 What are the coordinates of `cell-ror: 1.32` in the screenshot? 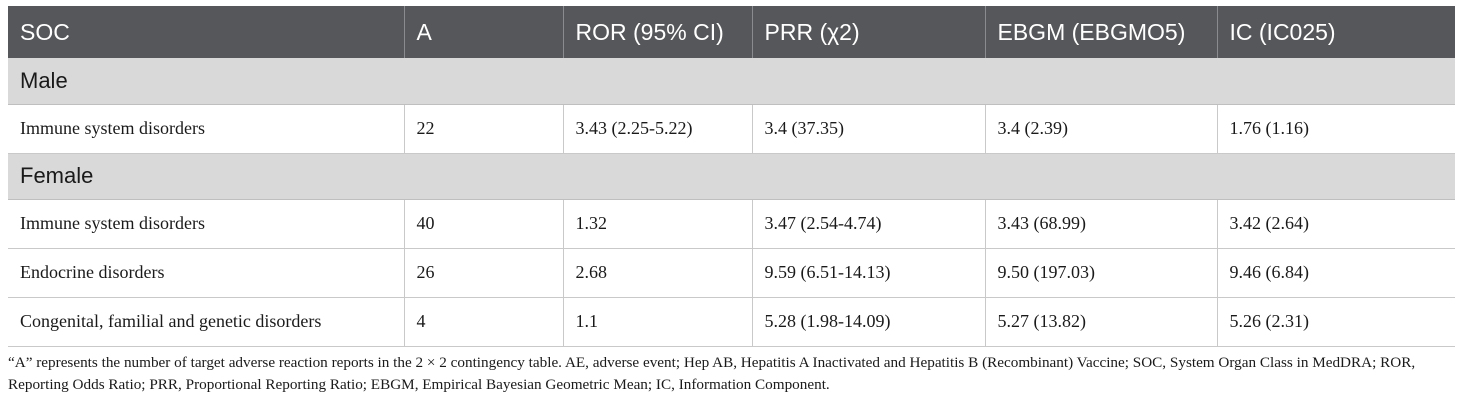 It's located at (658, 224).